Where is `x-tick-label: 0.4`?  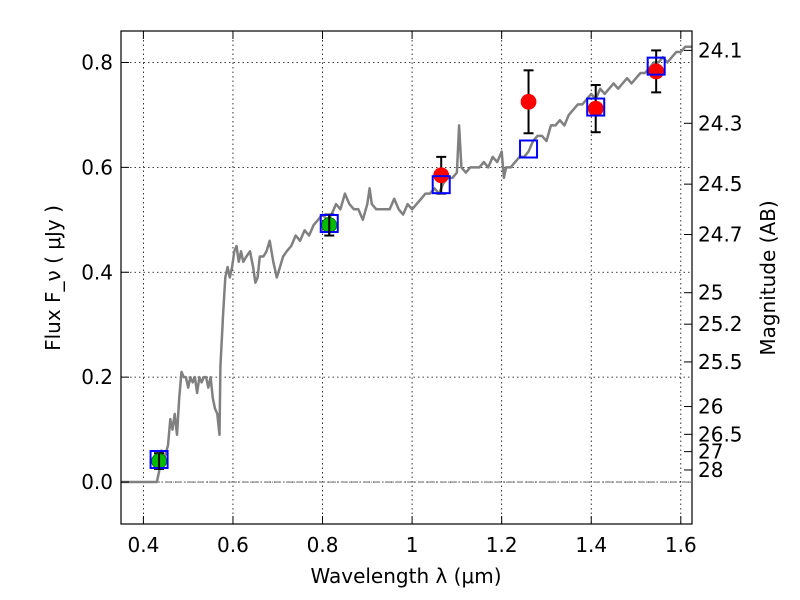 x-tick-label: 0.4 is located at coordinates (143, 545).